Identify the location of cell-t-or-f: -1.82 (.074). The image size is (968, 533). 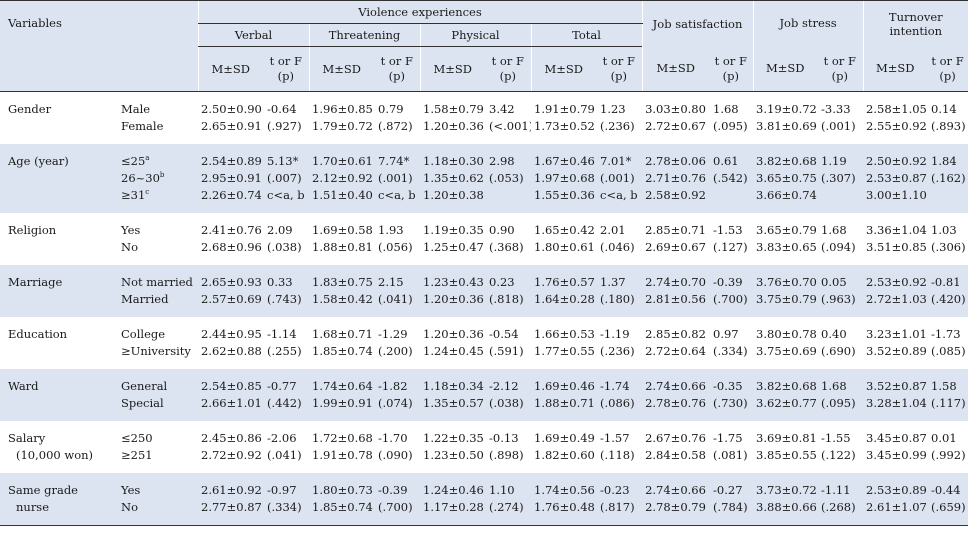
(397, 395).